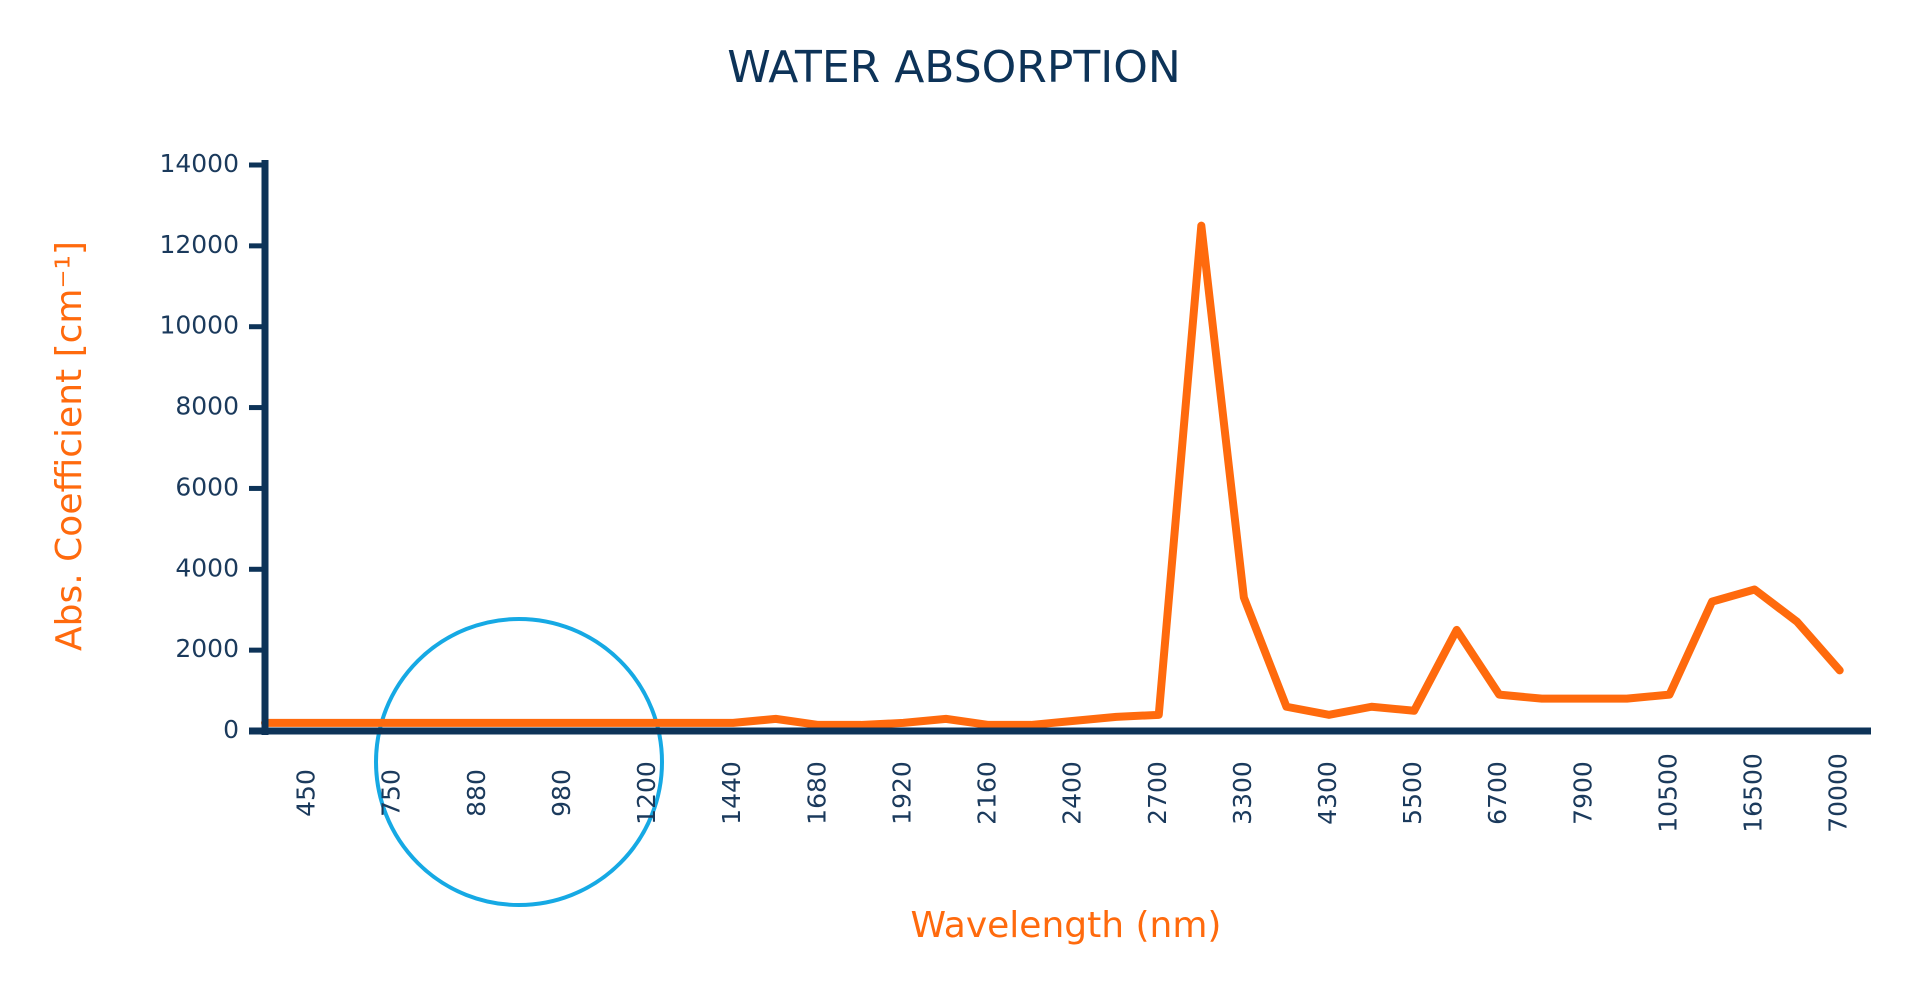 The width and height of the screenshot is (1920, 1006). Describe the element at coordinates (1327, 793) in the screenshot. I see `x-tick-label: 4300` at that location.